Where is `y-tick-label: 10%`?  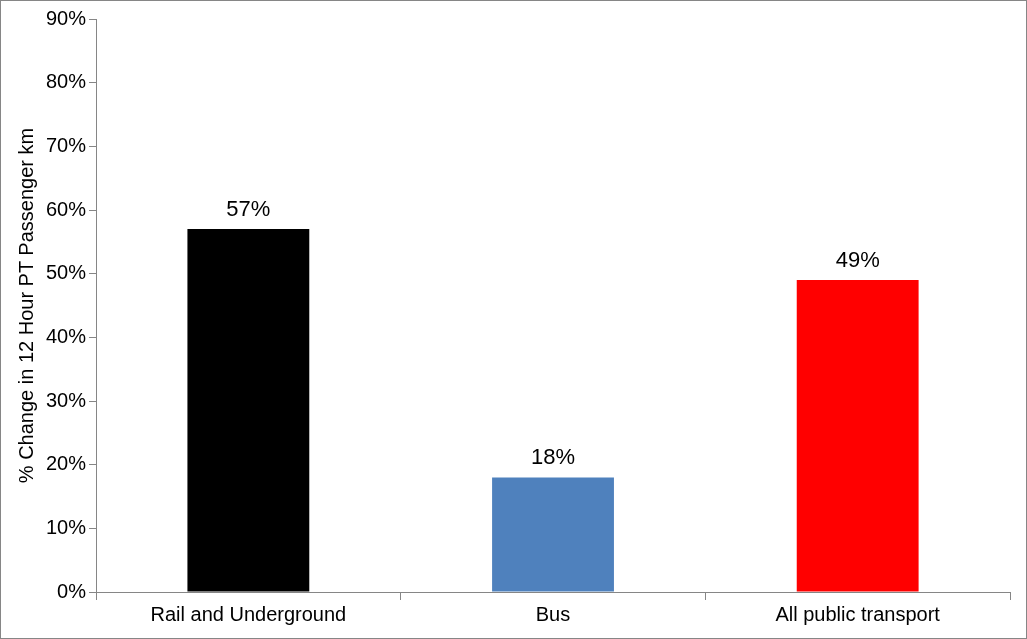
y-tick-label: 10% is located at coordinates (66, 526).